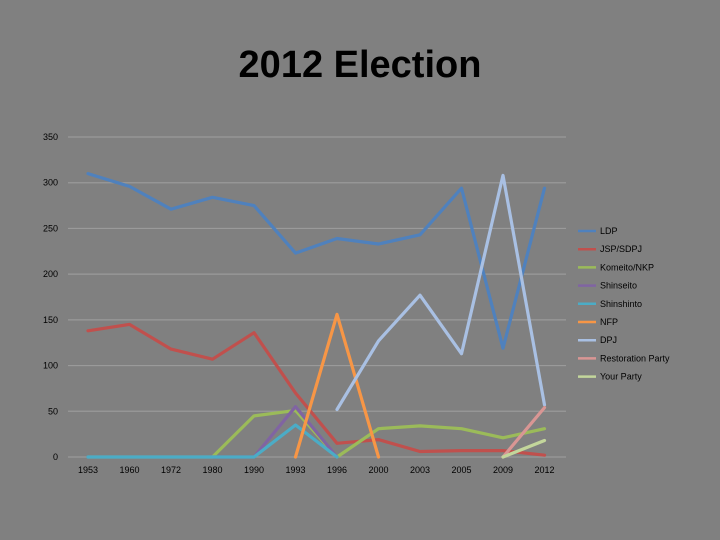 The width and height of the screenshot is (720, 540). I want to click on y-tick-label: 50, so click(53, 411).